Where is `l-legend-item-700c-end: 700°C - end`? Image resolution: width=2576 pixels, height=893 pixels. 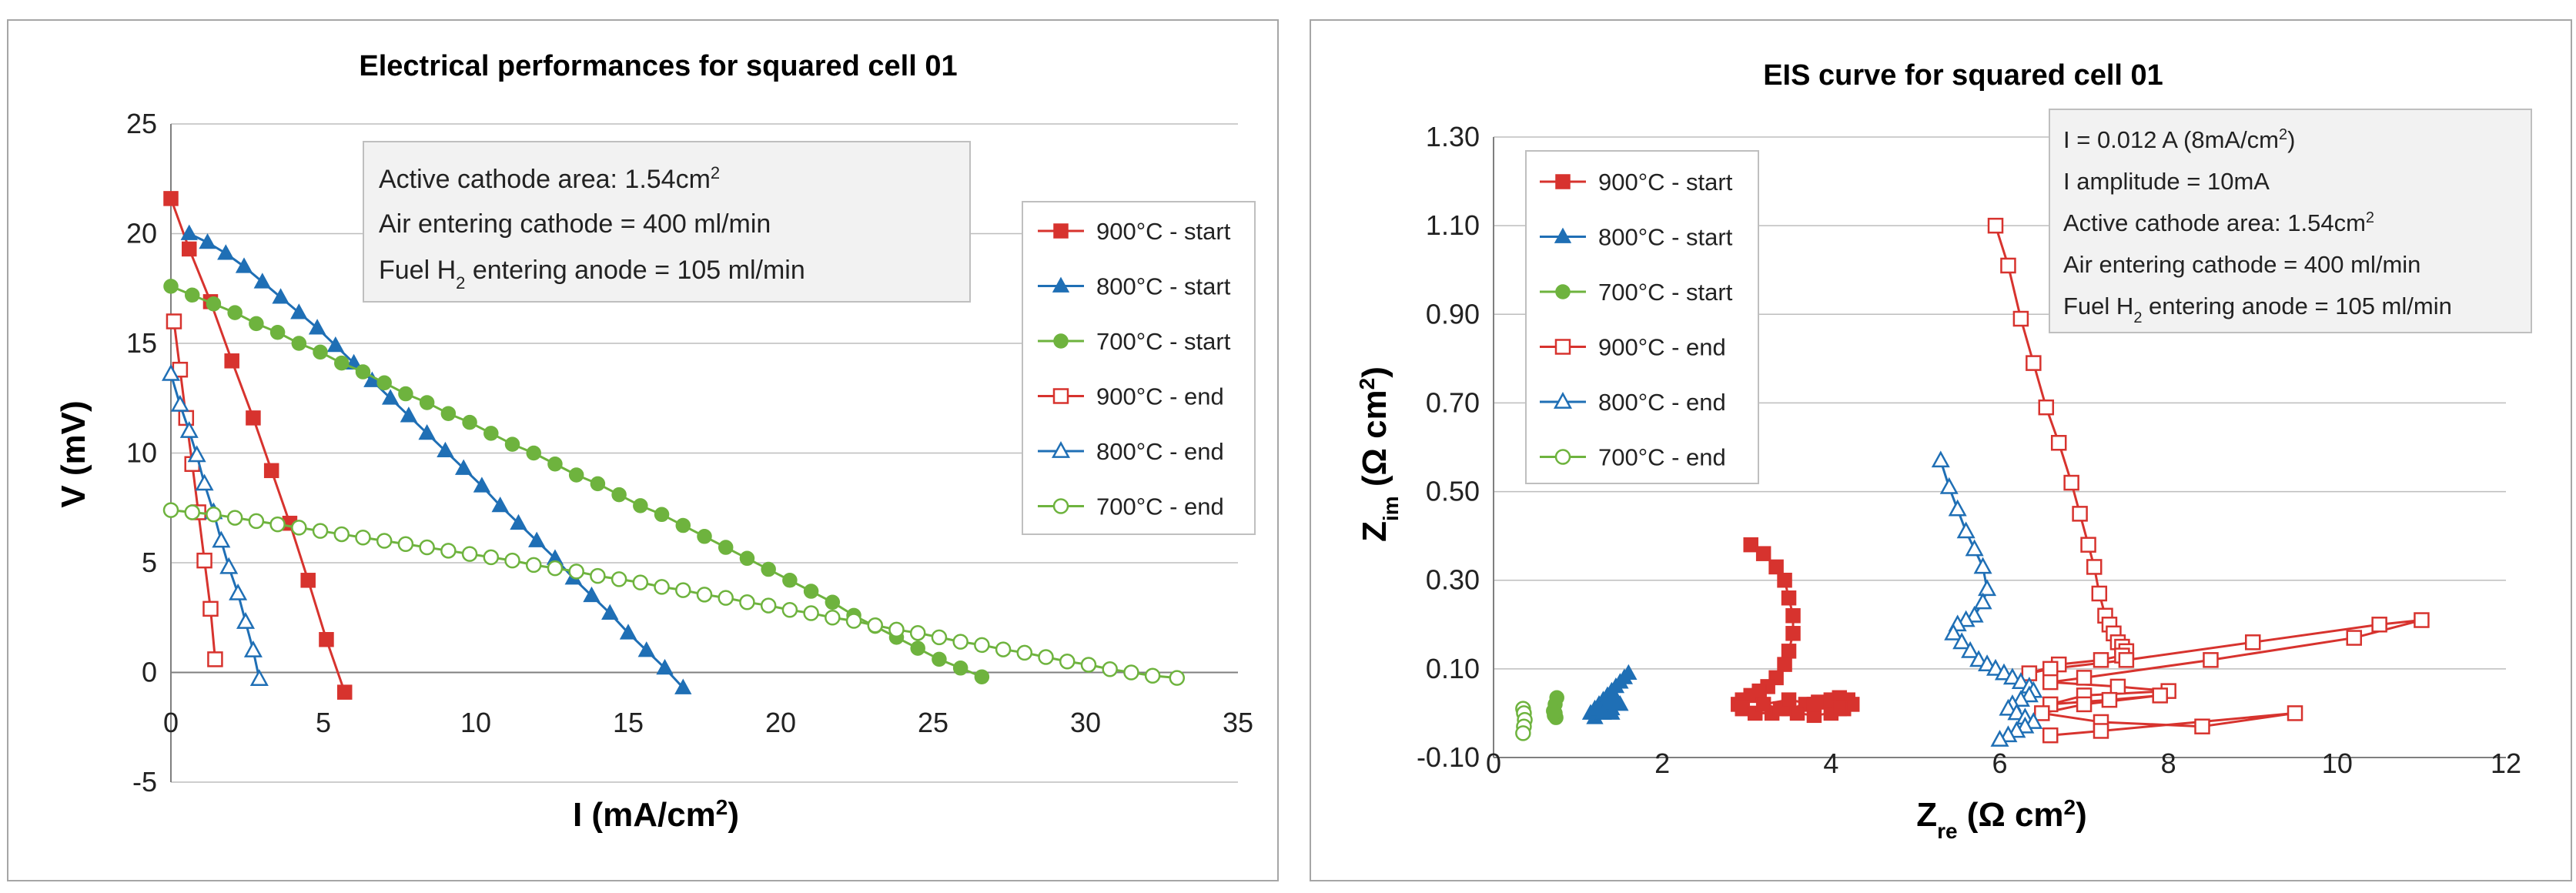 l-legend-item-700c-end: 700°C - end is located at coordinates (1131, 506).